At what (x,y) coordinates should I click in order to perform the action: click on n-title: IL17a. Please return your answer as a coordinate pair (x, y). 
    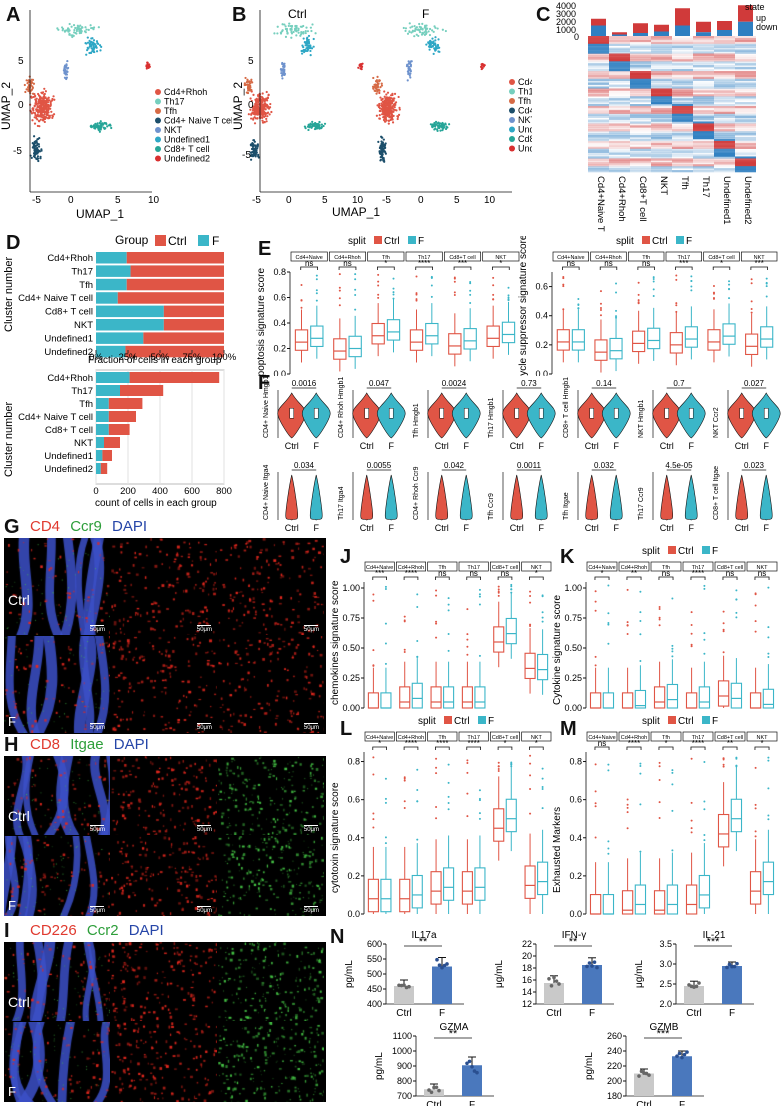
    Looking at the image, I should click on (423, 935).